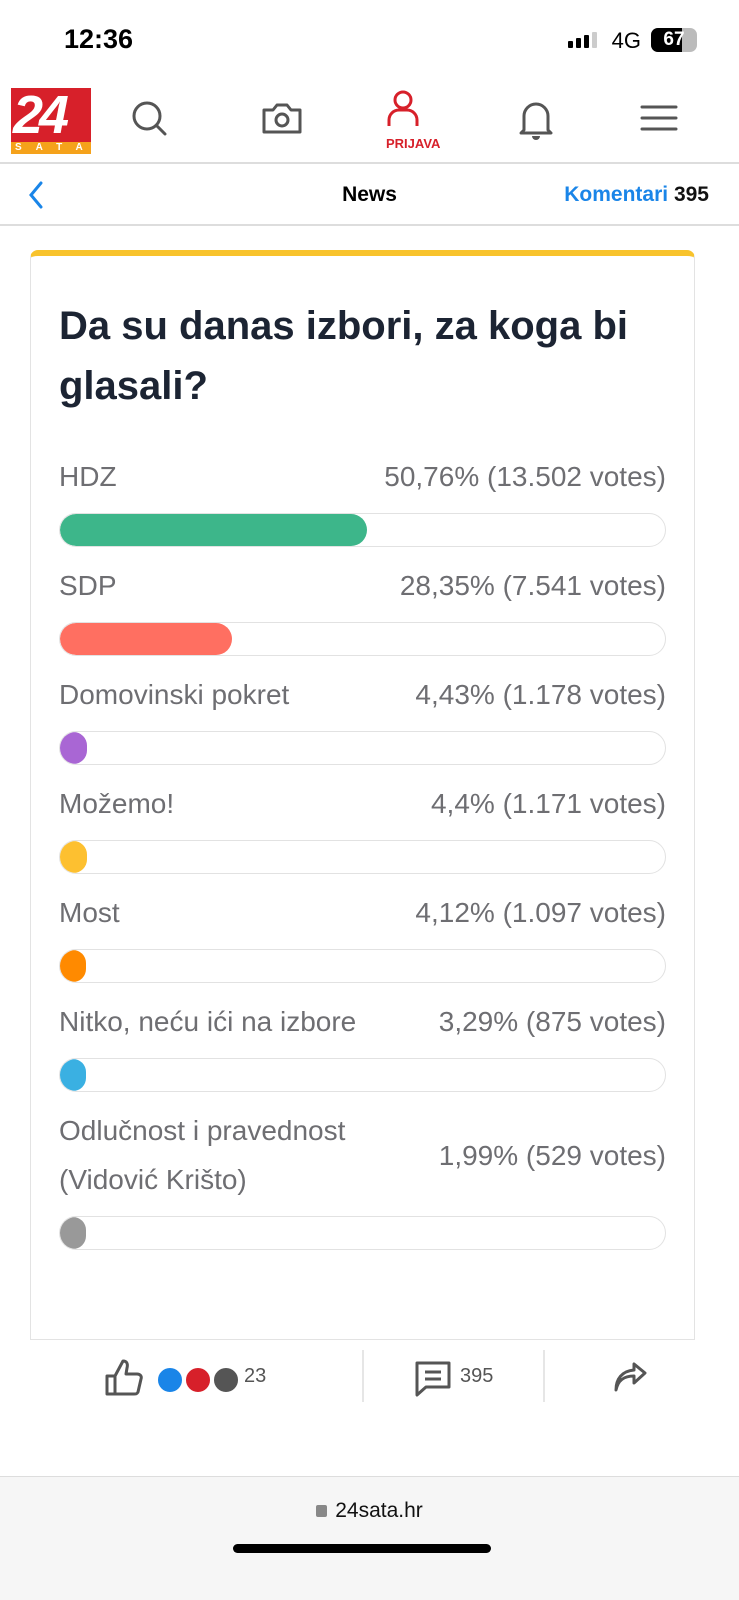  Describe the element at coordinates (369, 1538) in the screenshot. I see `browser-url-bar: 24sata.hr` at that location.